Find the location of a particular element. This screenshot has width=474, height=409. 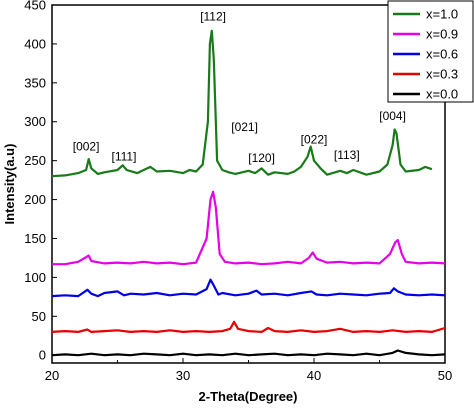

legend-box is located at coordinates (430, 51).